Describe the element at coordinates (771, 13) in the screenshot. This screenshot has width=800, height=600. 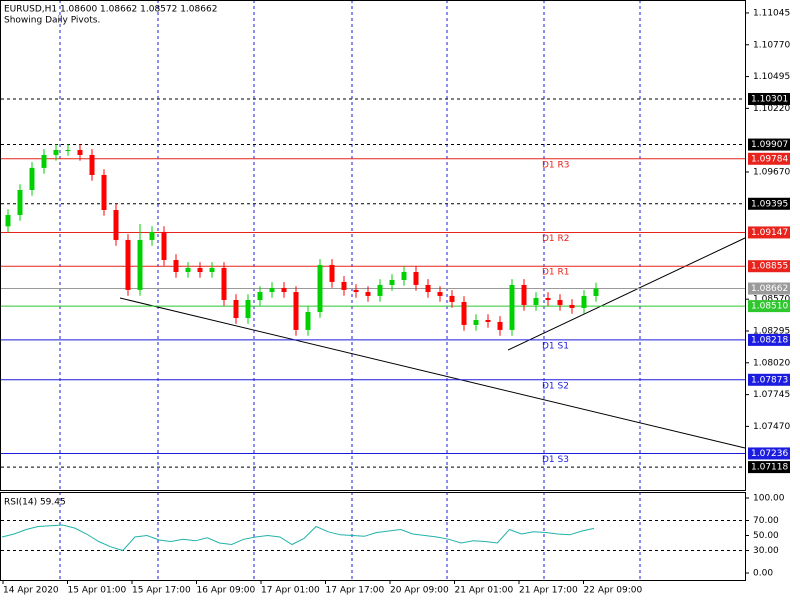
I see `y-tick-label: 1.11045` at that location.